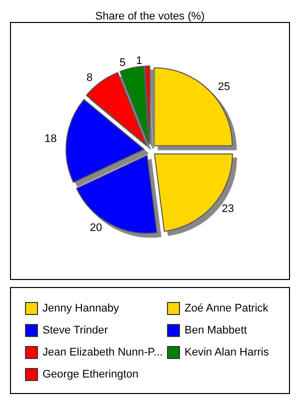  What do you see at coordinates (75, 330) in the screenshot?
I see `legend-label: Steve Trinder` at bounding box center [75, 330].